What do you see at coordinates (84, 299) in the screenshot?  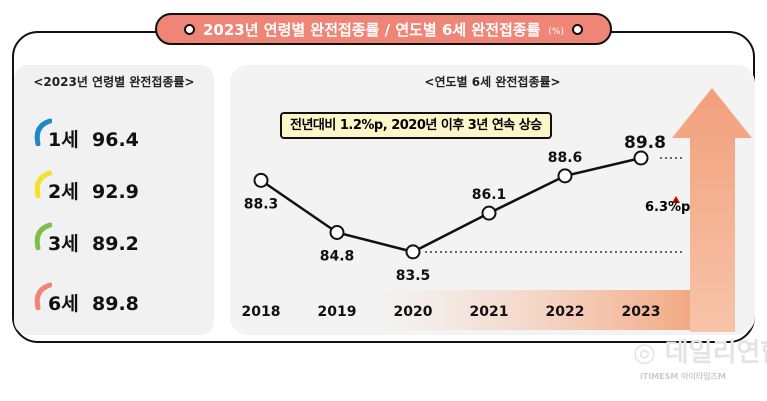 I see `age-item: 6세 89.8` at bounding box center [84, 299].